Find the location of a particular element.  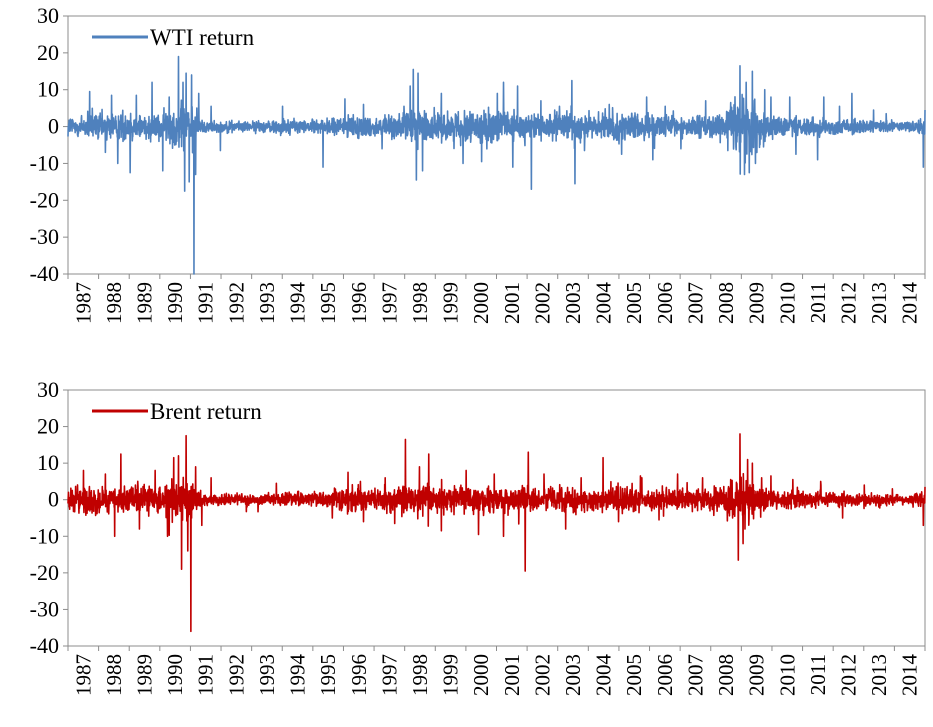

wti-x-tick-label: 2009 is located at coordinates (757, 303).